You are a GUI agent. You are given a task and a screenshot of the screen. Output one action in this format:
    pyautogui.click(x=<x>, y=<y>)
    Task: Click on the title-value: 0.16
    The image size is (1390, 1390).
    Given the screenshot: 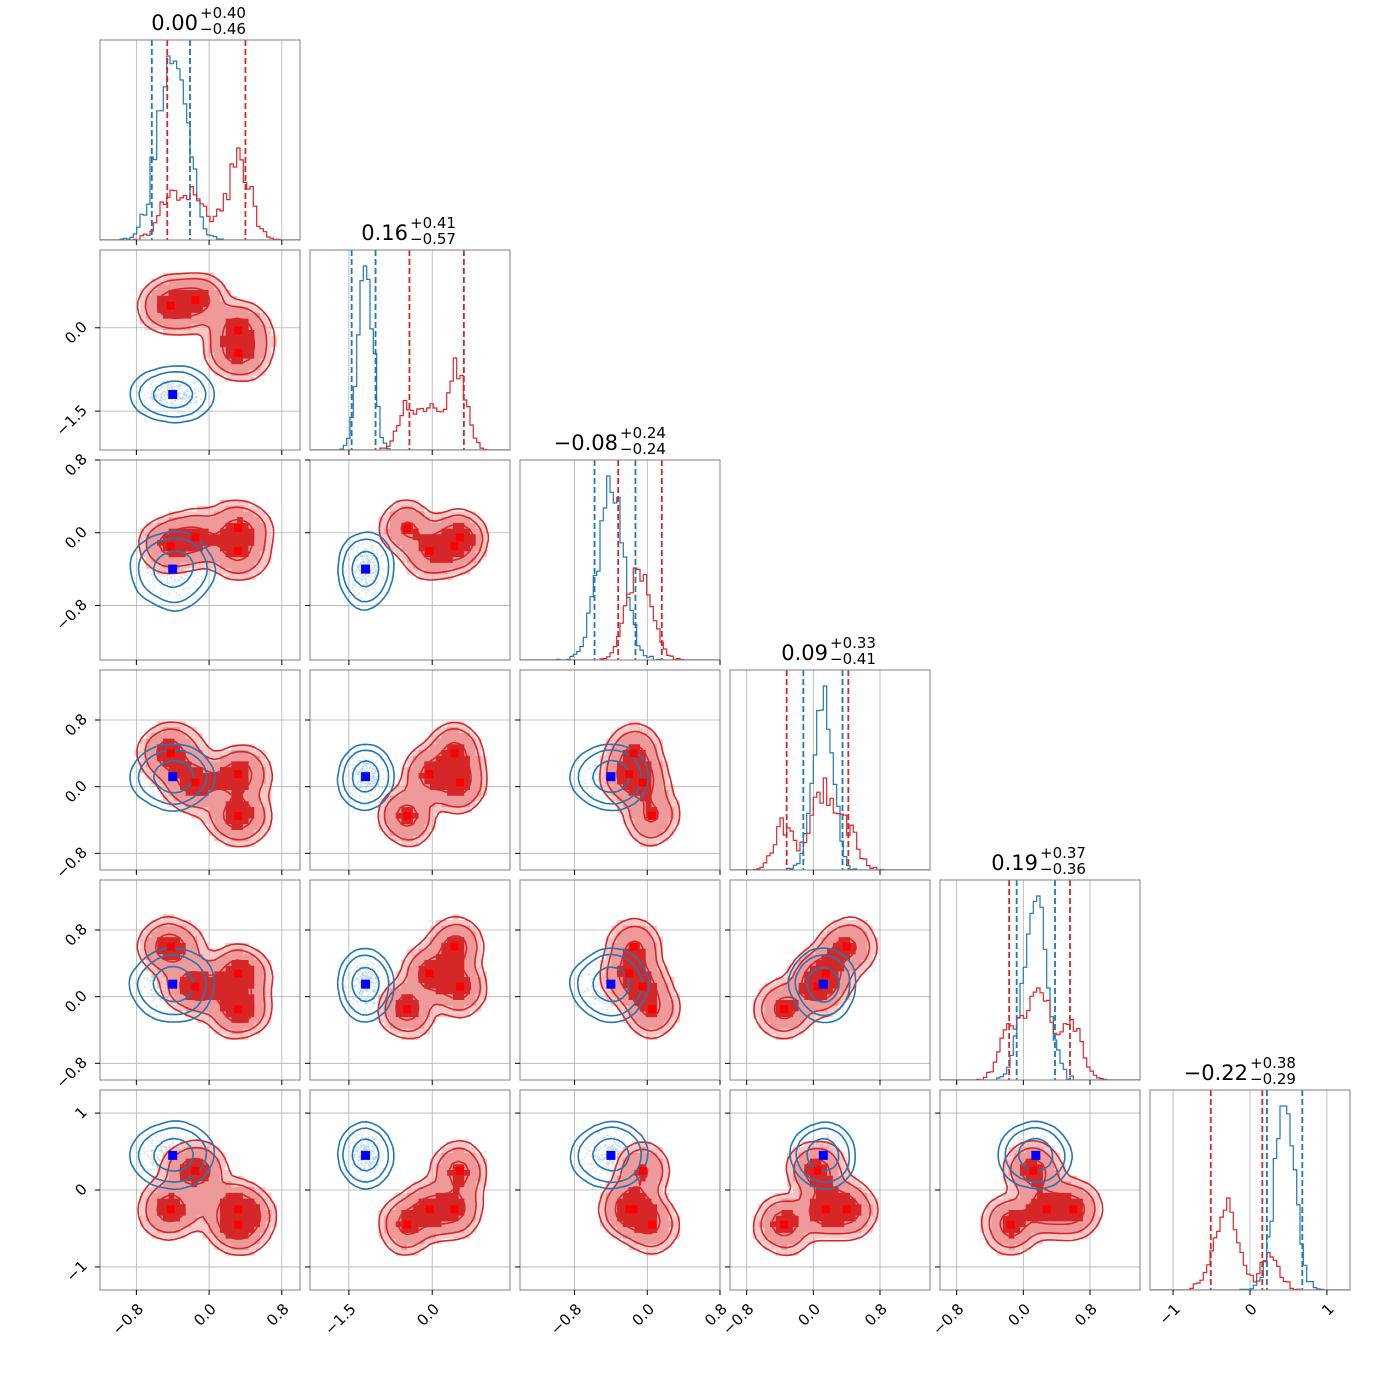 What is the action you would take?
    pyautogui.click(x=384, y=233)
    